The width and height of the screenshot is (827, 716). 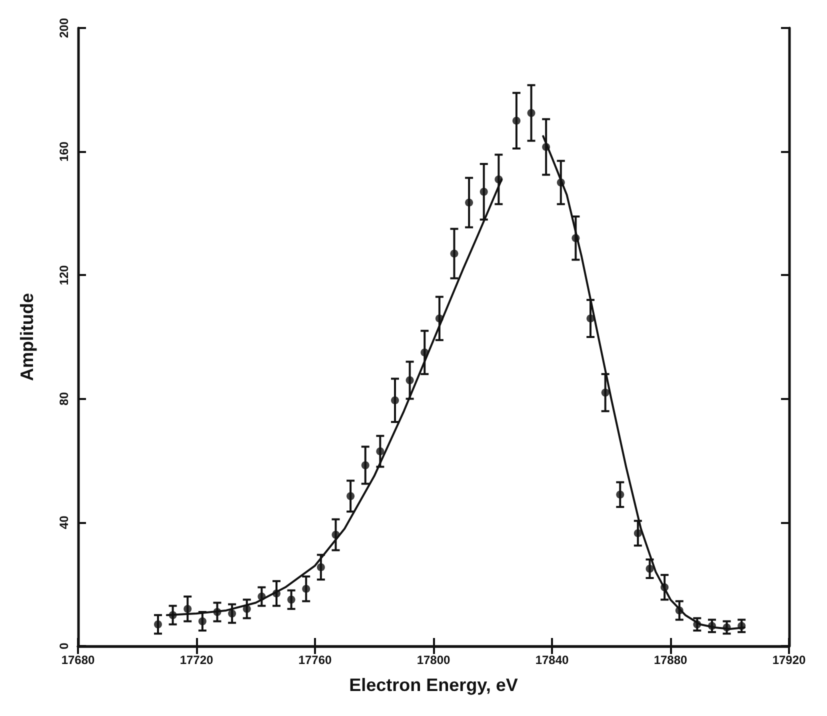 What do you see at coordinates (64, 275) in the screenshot?
I see `y-tick-label: 120` at bounding box center [64, 275].